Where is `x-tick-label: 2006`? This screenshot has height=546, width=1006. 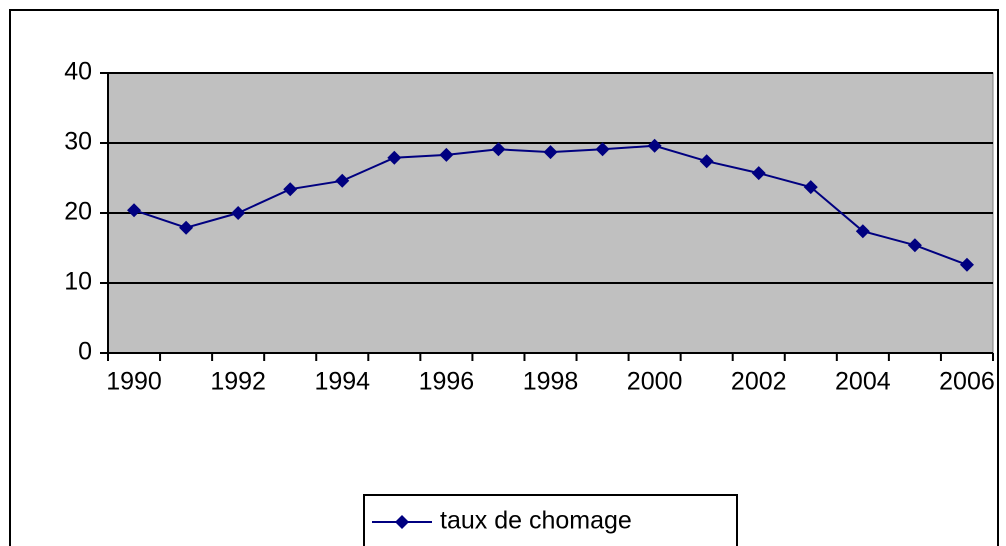 x-tick-label: 2006 is located at coordinates (967, 382).